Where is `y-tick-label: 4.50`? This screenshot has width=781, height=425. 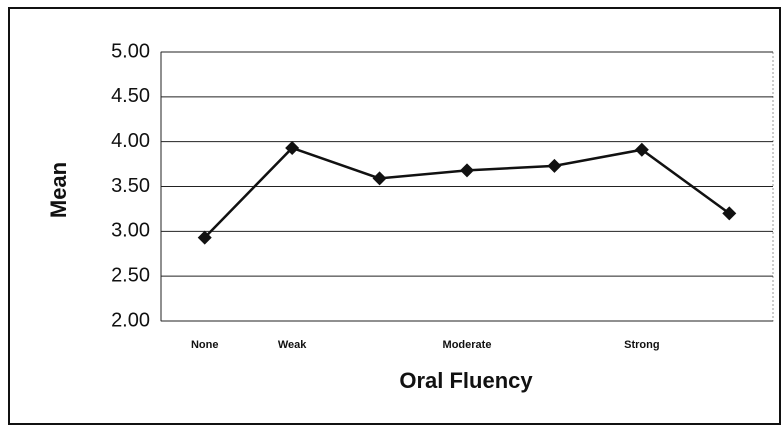
y-tick-label: 4.50 is located at coordinates (130, 96).